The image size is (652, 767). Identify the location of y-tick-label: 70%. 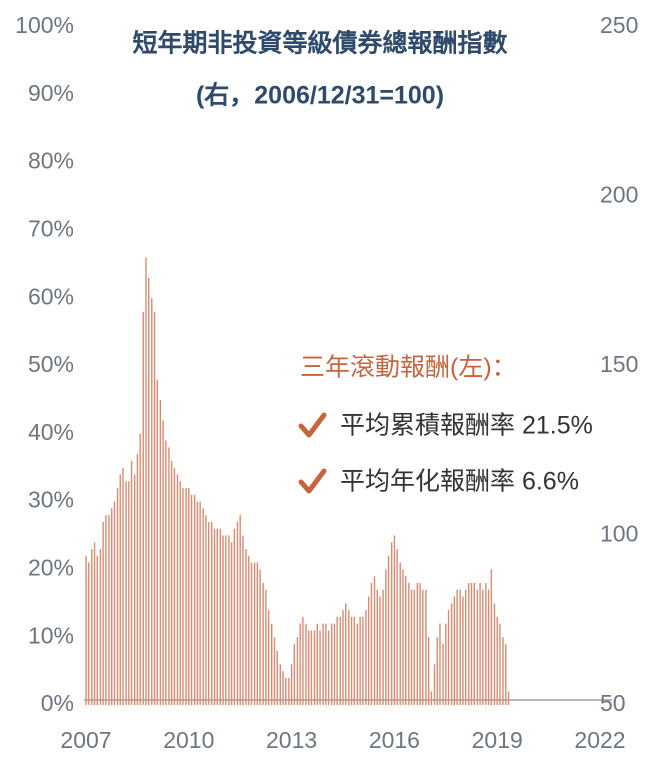
(51, 228).